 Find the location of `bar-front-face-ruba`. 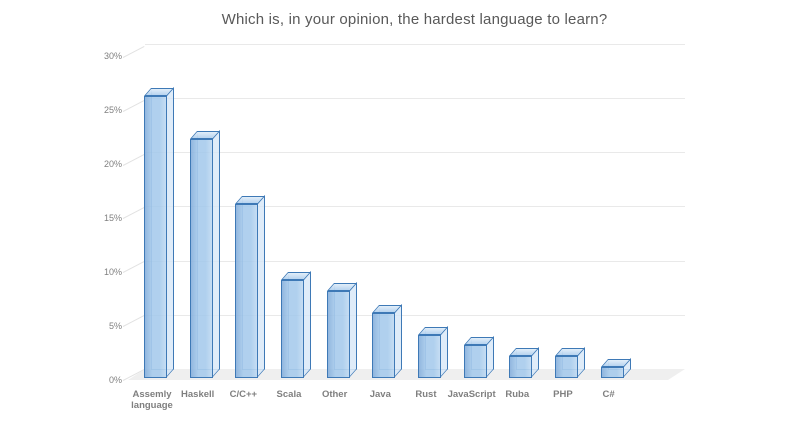

bar-front-face-ruba is located at coordinates (521, 367).